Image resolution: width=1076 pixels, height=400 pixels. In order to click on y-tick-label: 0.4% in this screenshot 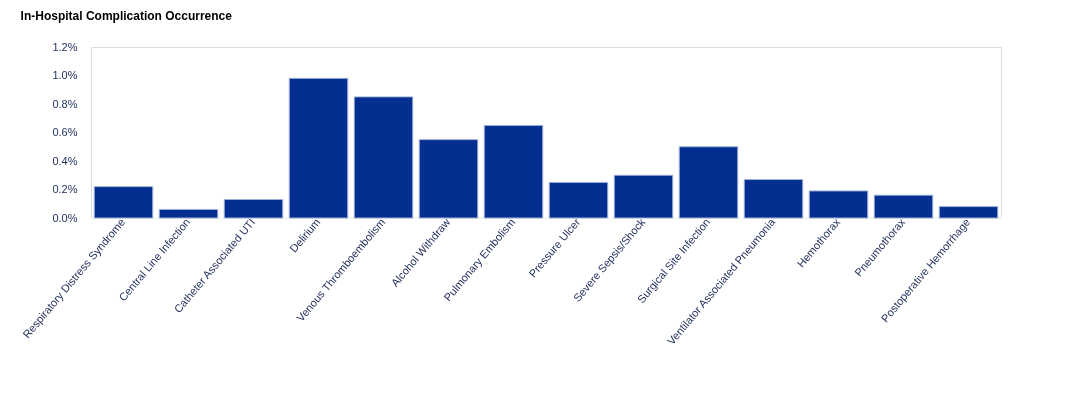, I will do `click(65, 160)`.